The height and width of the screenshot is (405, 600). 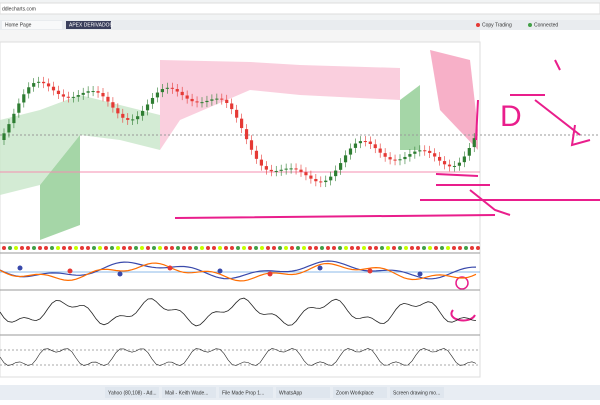 I want to click on url: ddlecharts.com, so click(x=19, y=9).